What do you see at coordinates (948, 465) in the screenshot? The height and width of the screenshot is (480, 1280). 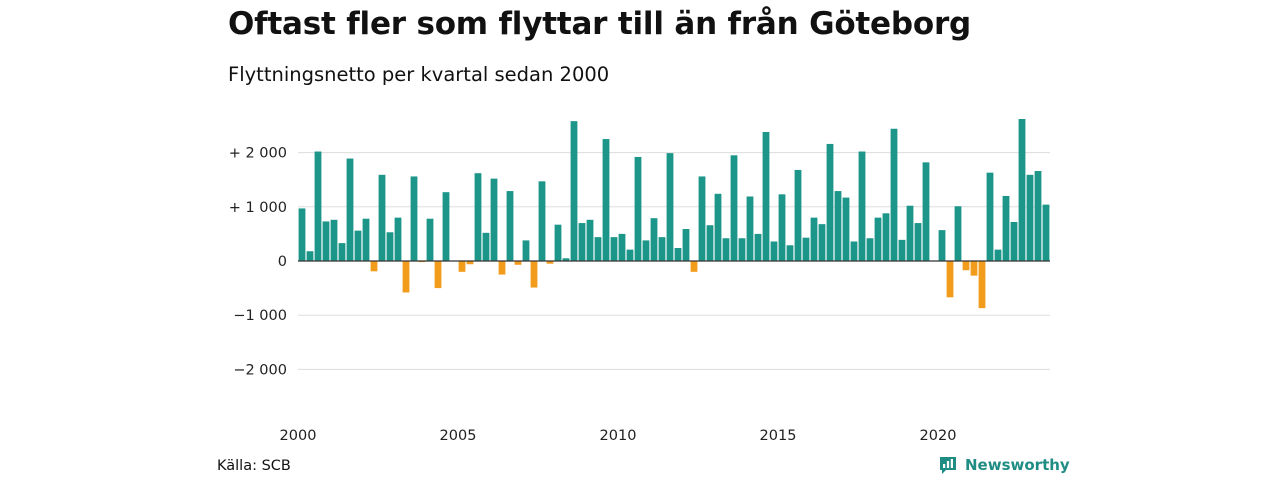 I see `newsworthy-logo-icon` at bounding box center [948, 465].